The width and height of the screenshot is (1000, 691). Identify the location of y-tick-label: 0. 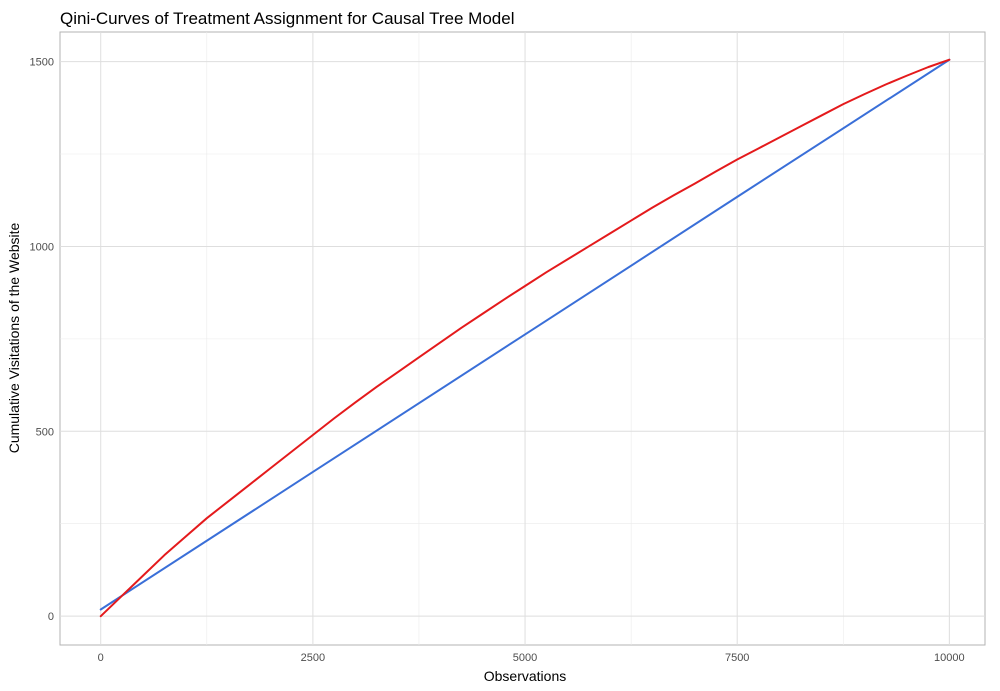
(51, 617).